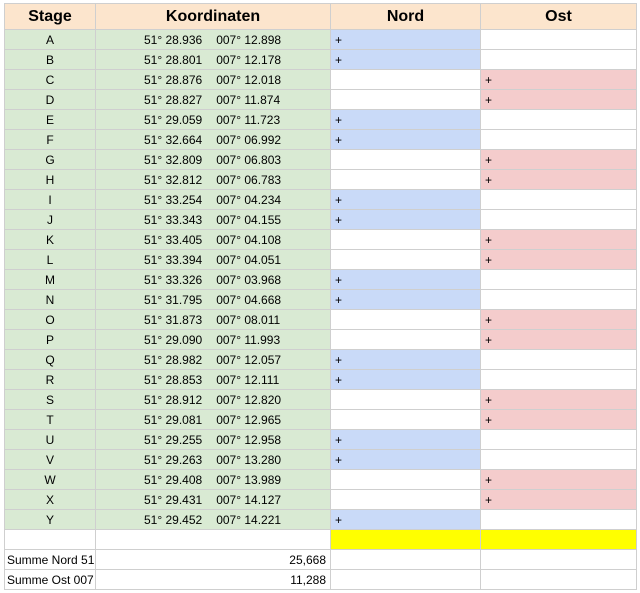  What do you see at coordinates (213, 59) in the screenshot?
I see `coord-cell: 51° 28.801 007° 12.178` at bounding box center [213, 59].